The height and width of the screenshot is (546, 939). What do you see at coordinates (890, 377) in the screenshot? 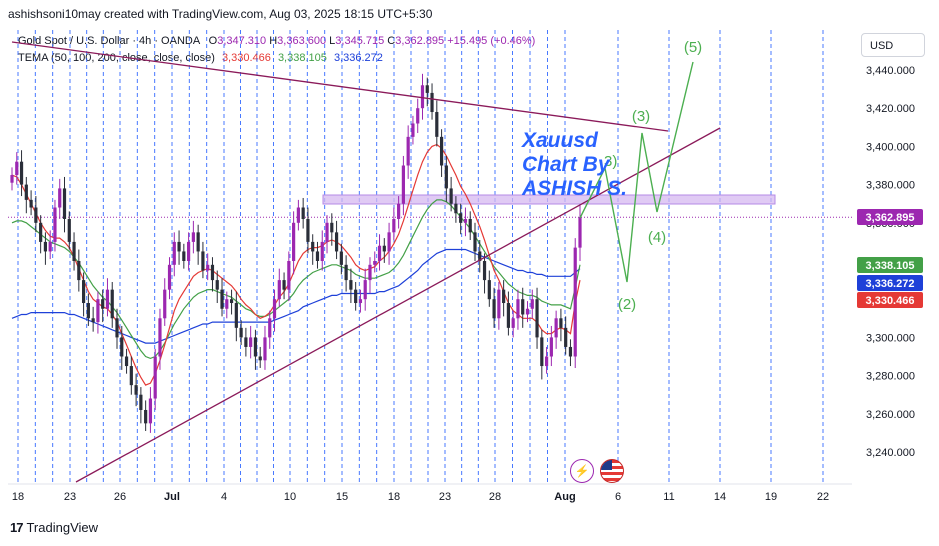
I see `y-tick-label: 3,280.000` at bounding box center [890, 377].